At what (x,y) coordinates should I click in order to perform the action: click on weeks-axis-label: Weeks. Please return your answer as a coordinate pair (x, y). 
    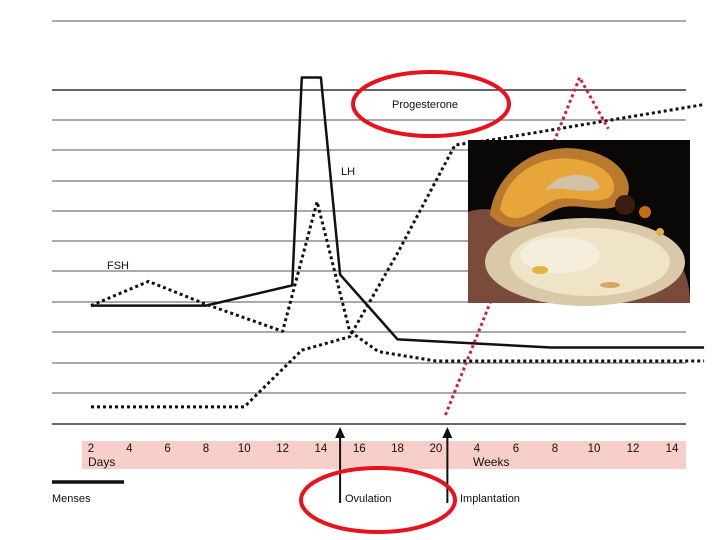
    Looking at the image, I should click on (491, 462).